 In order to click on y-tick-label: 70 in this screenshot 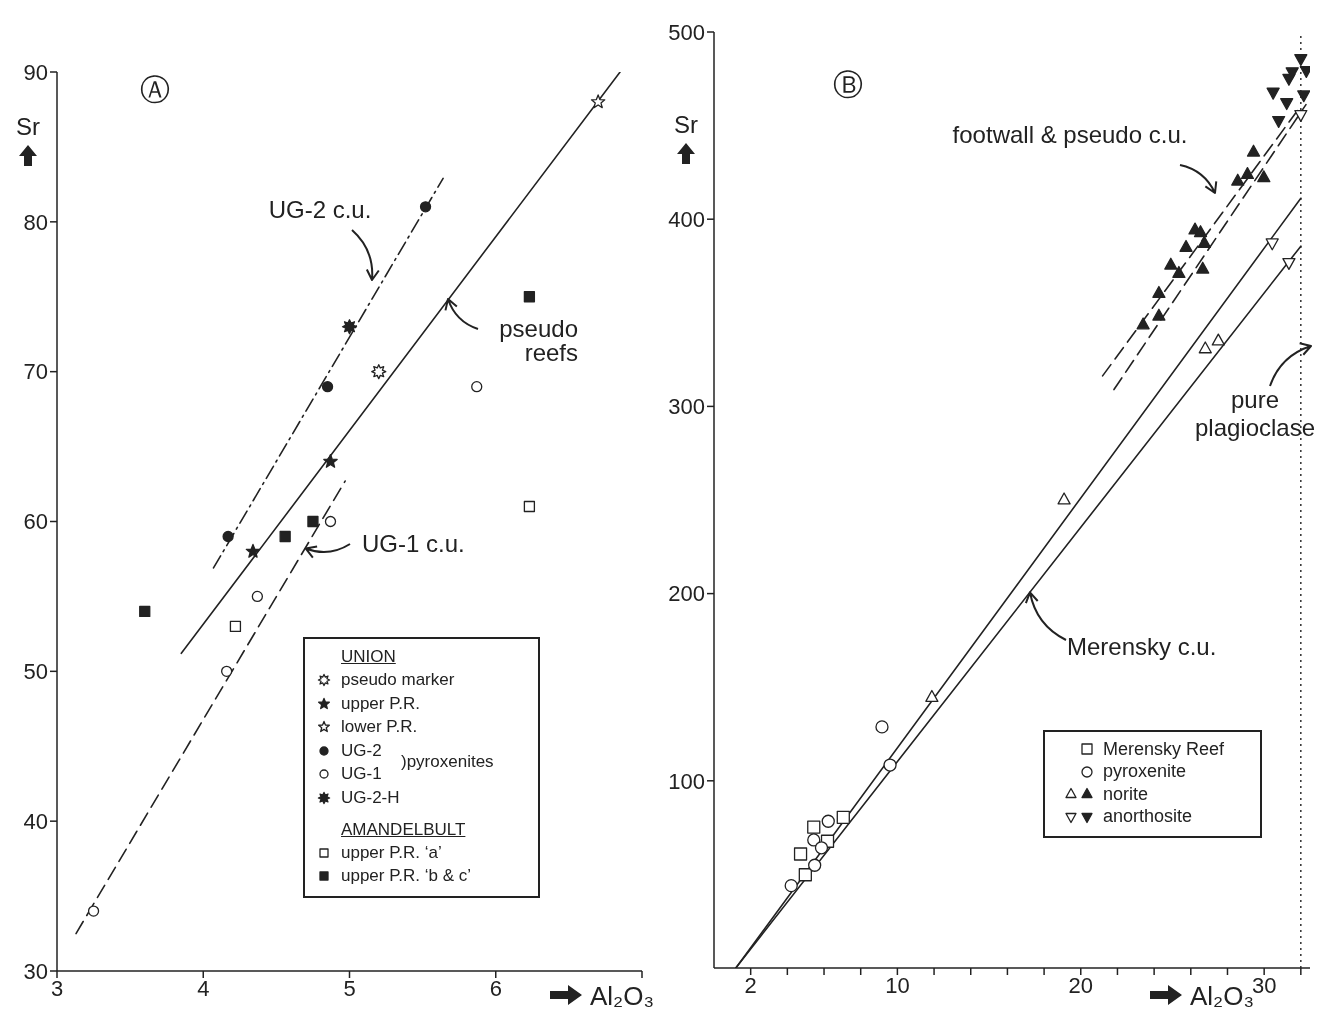, I will do `click(35, 372)`.